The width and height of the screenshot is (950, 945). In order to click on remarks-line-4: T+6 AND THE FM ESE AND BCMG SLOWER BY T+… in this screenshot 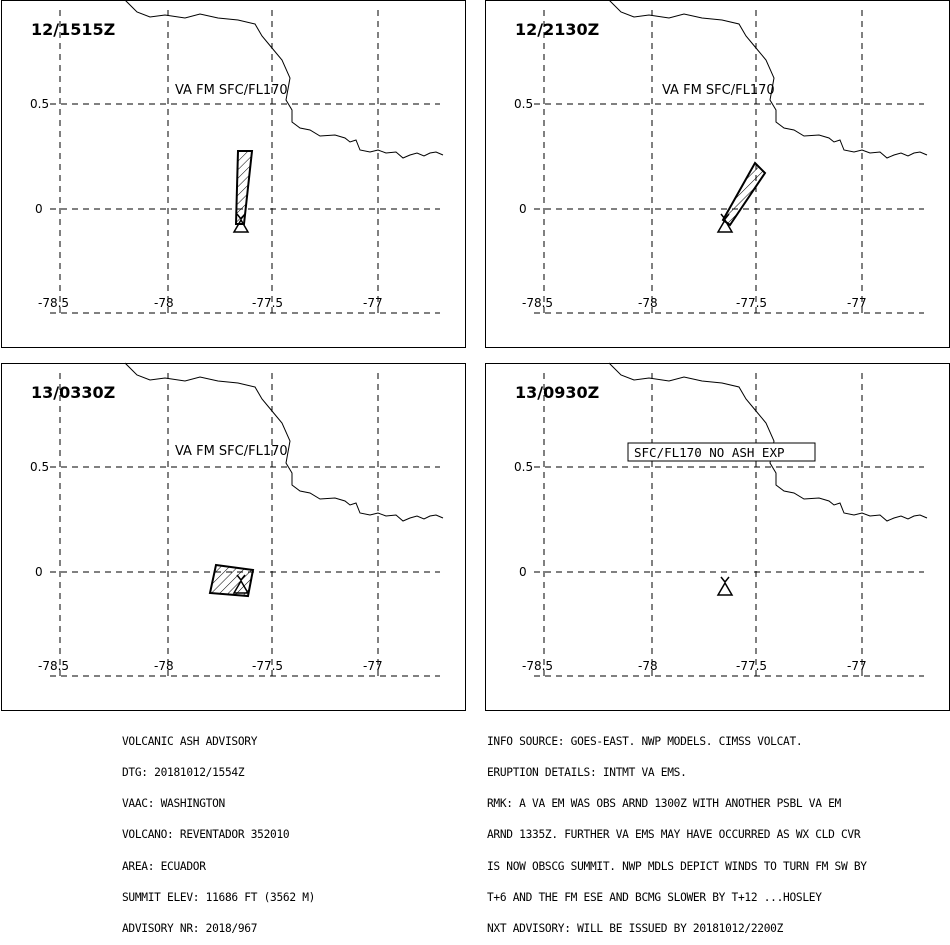, I will do `click(654, 897)`.